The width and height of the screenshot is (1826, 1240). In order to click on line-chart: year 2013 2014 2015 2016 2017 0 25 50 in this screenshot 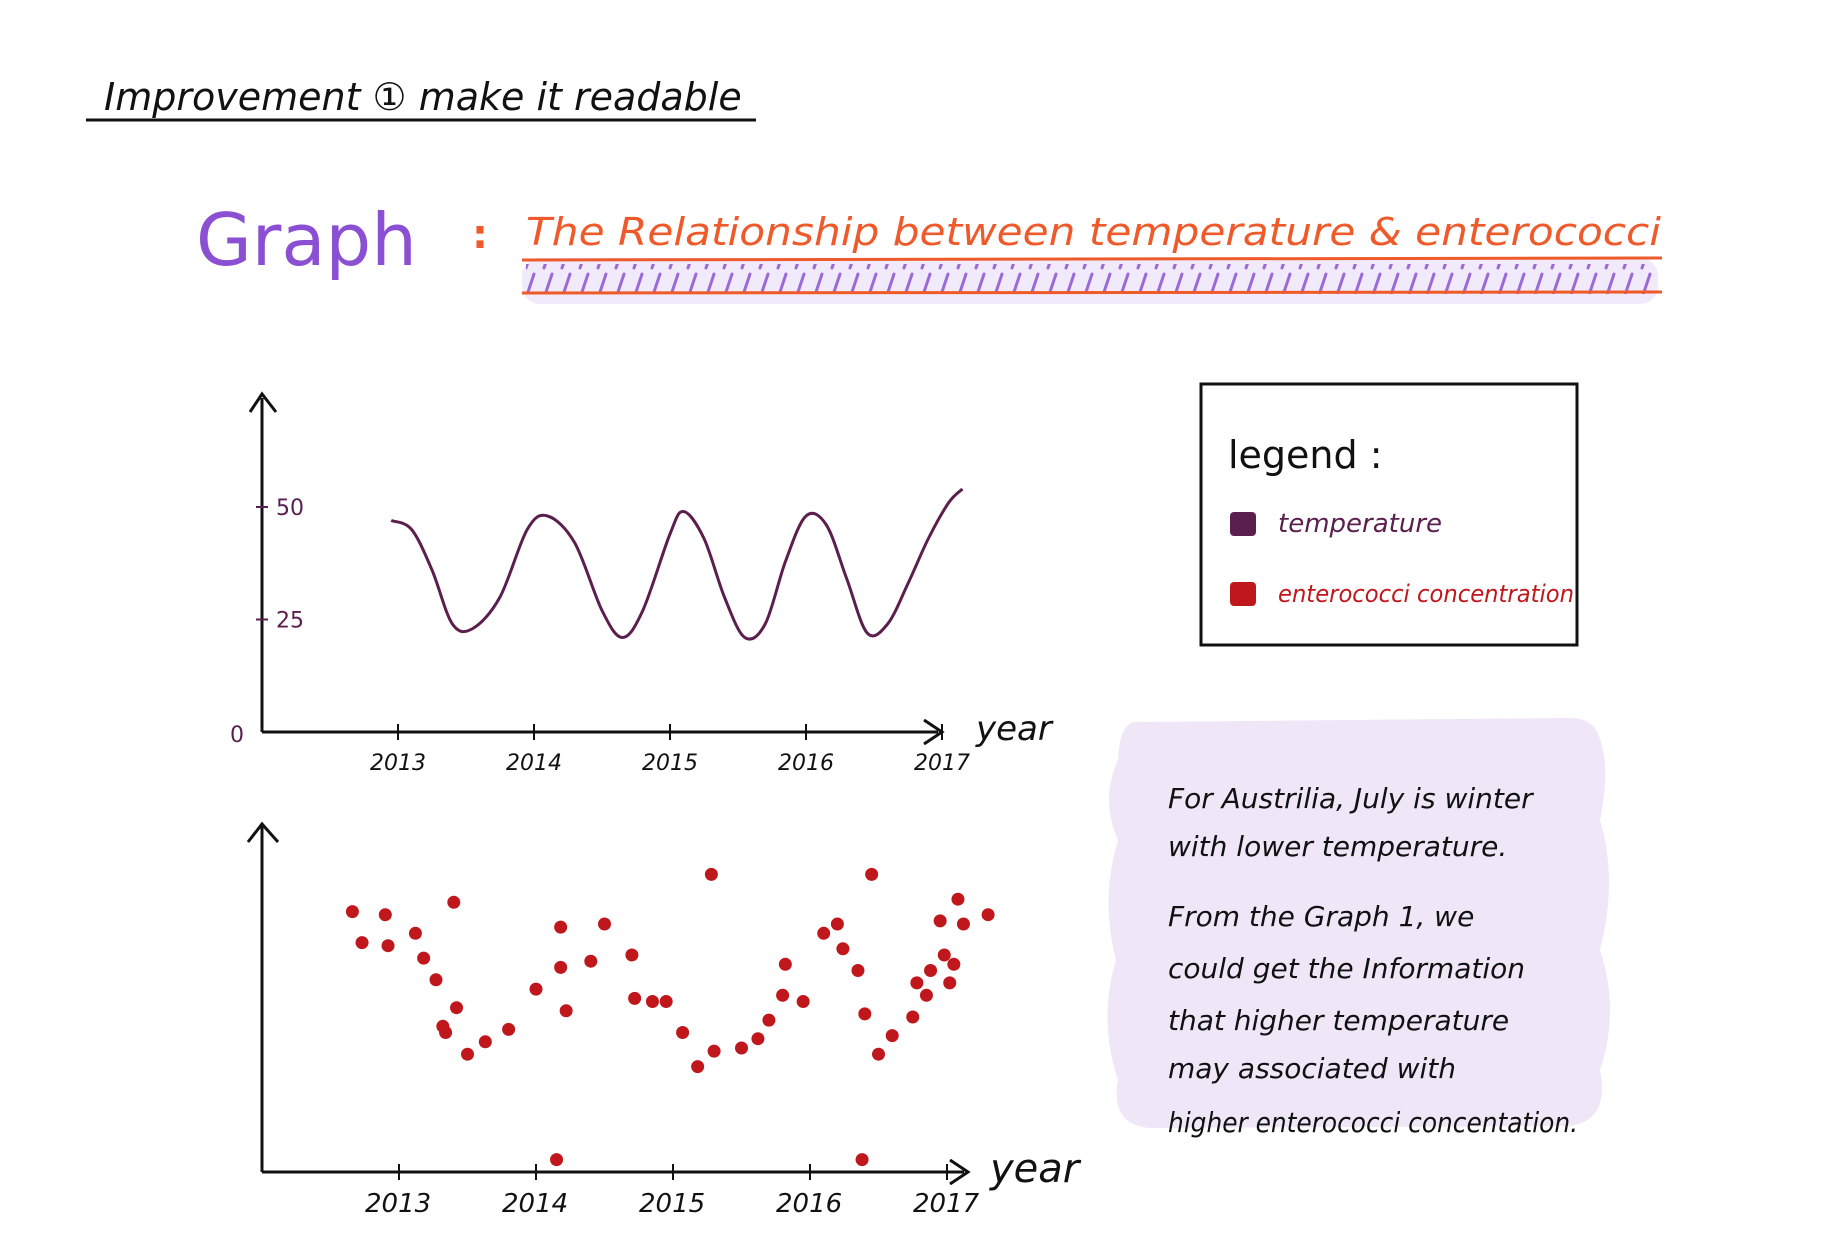, I will do `click(642, 583)`.